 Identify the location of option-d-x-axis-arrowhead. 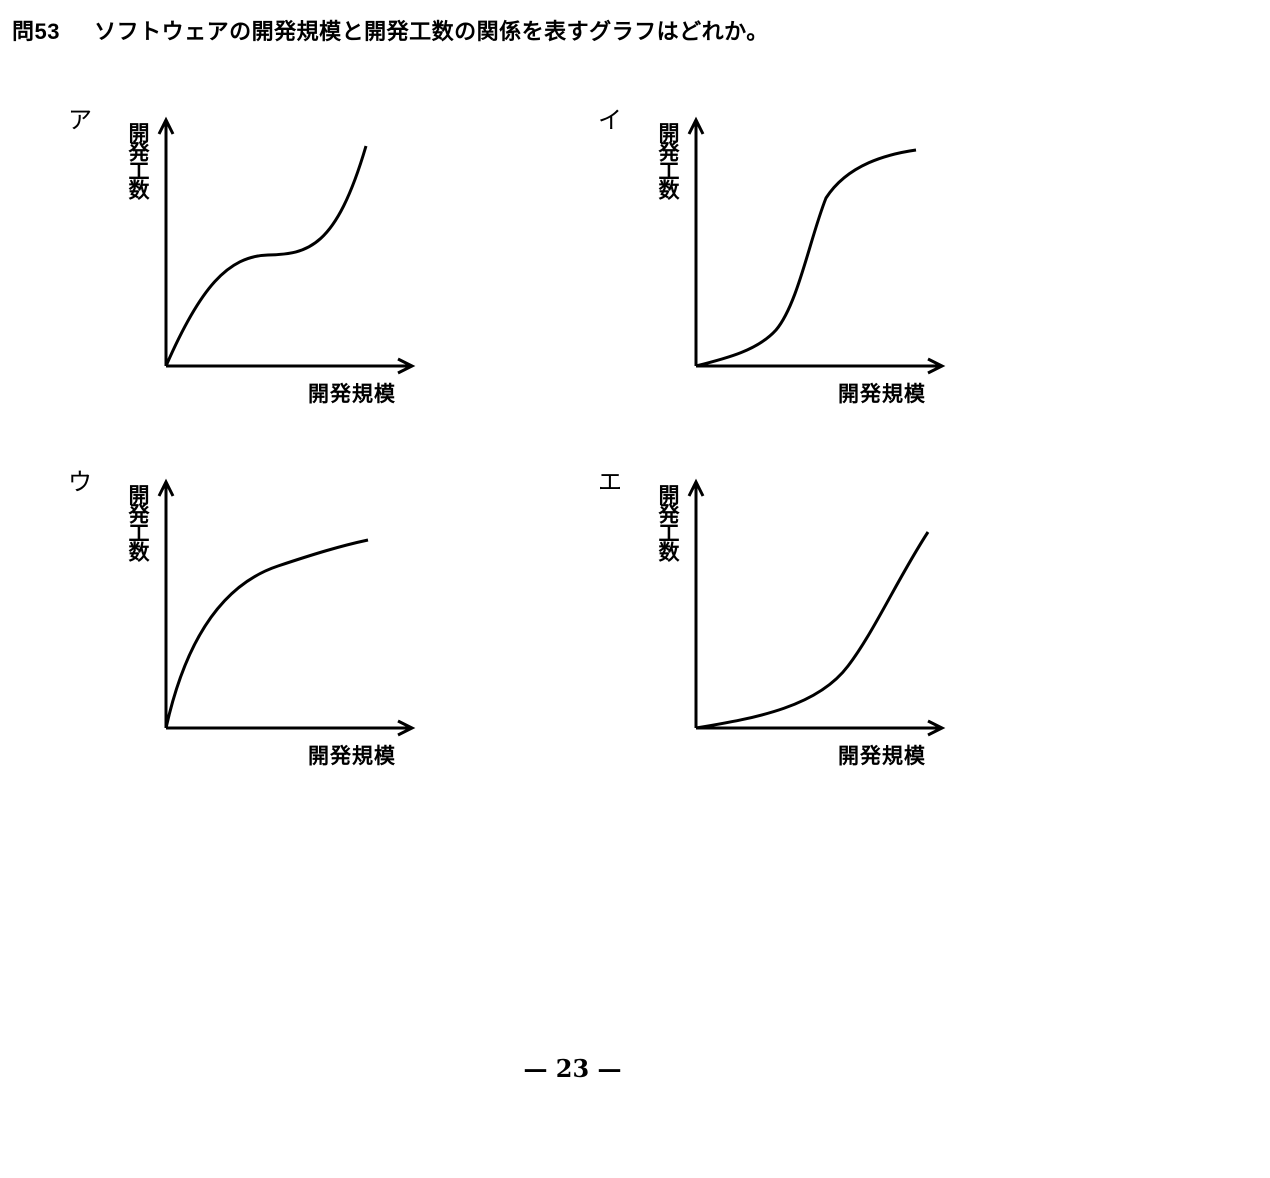
(936, 728).